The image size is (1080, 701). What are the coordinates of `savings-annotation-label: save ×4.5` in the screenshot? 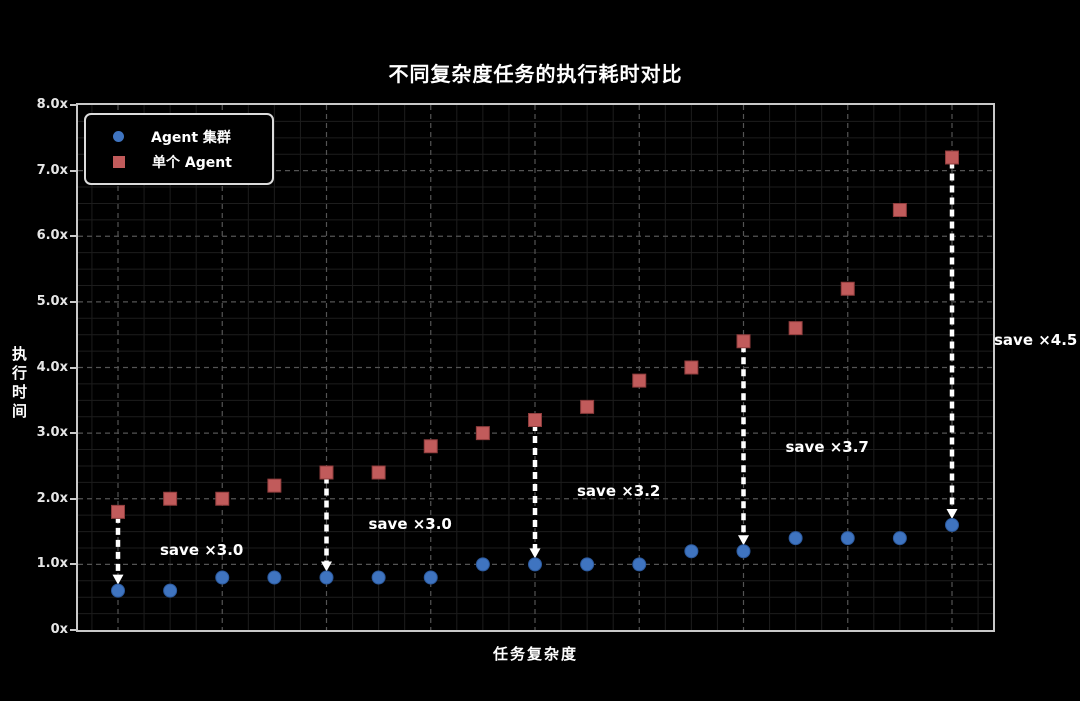 It's located at (1036, 339).